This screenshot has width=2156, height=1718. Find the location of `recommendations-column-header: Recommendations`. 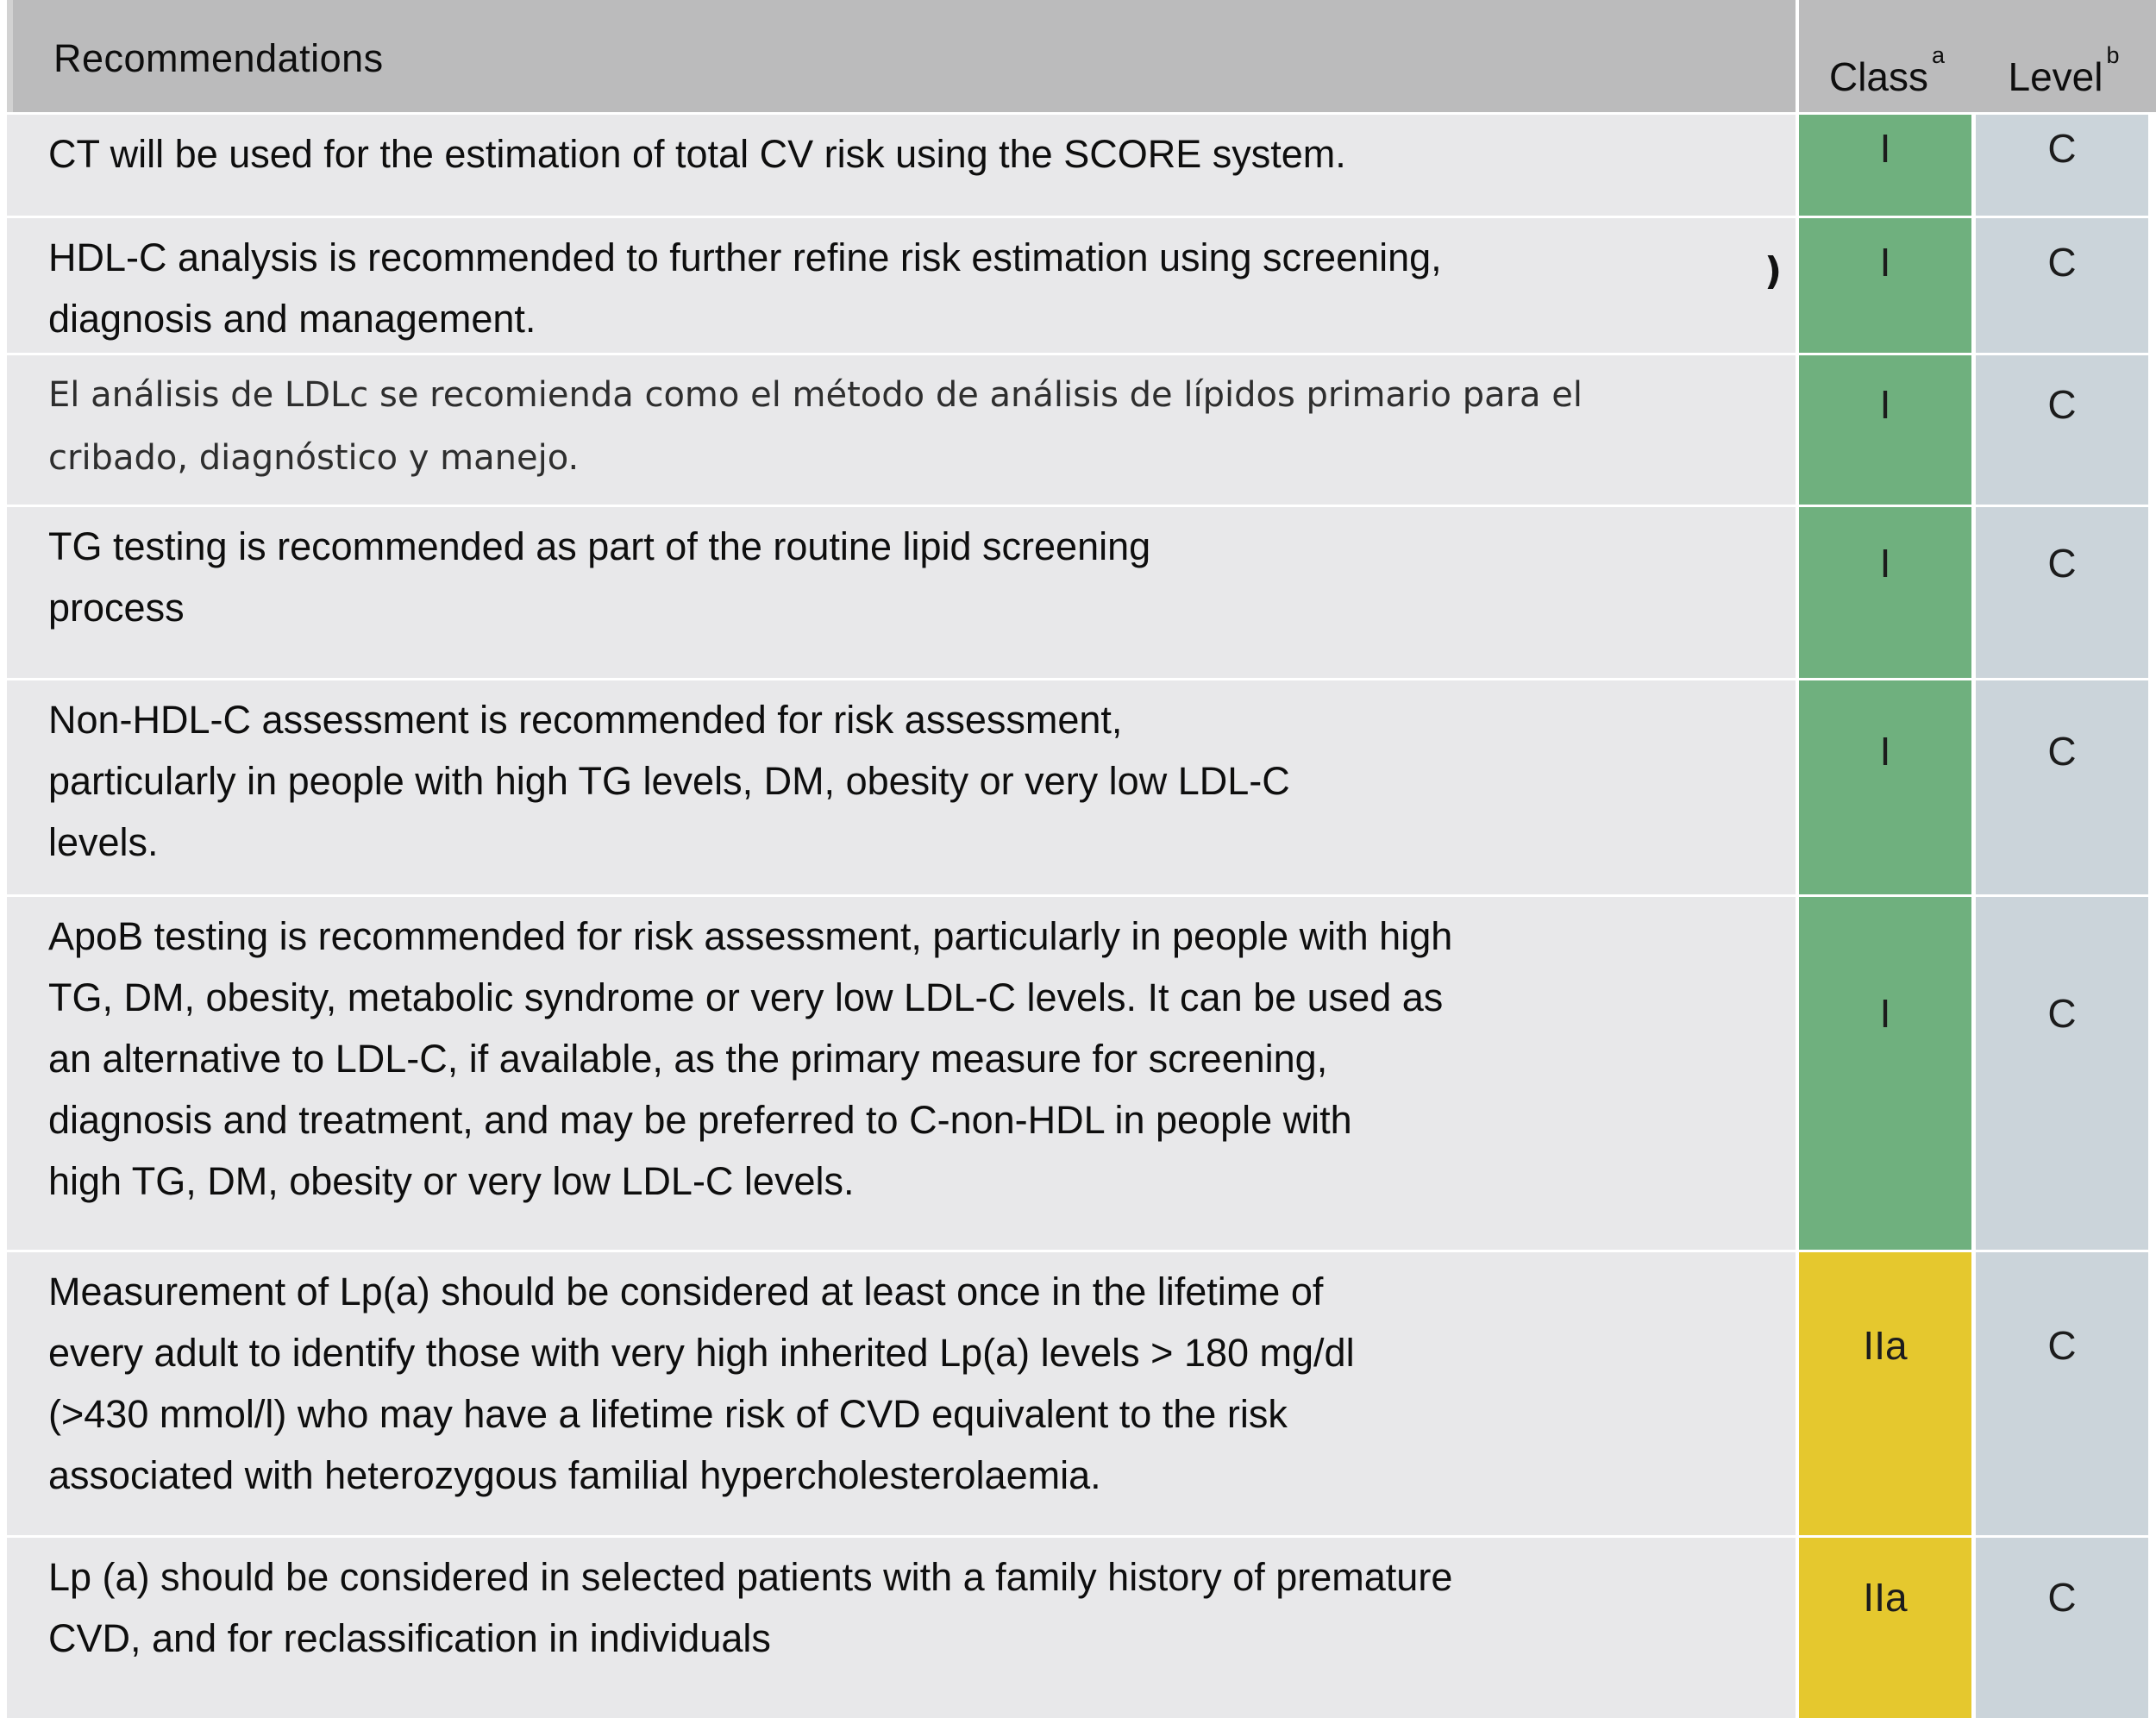

recommendations-column-header: Recommendations is located at coordinates (218, 58).